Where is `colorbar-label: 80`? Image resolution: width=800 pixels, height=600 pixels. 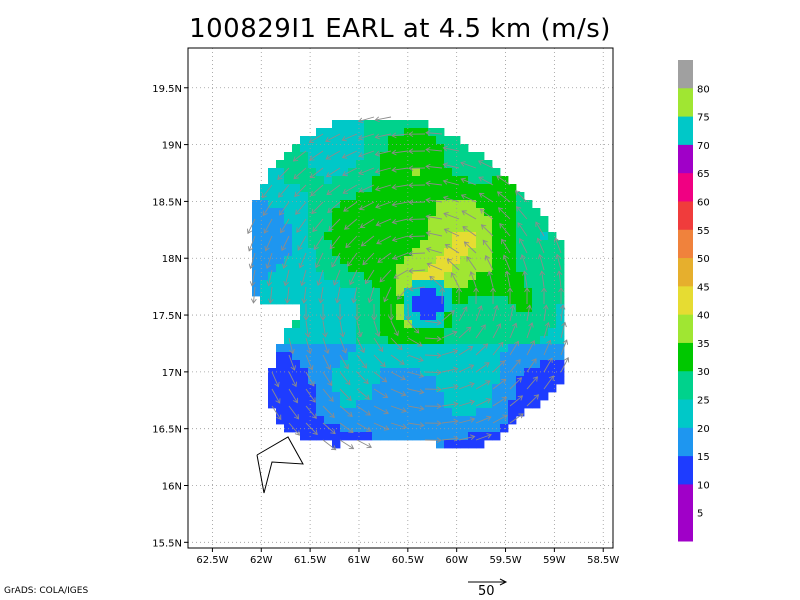 colorbar-label: 80 is located at coordinates (703, 89).